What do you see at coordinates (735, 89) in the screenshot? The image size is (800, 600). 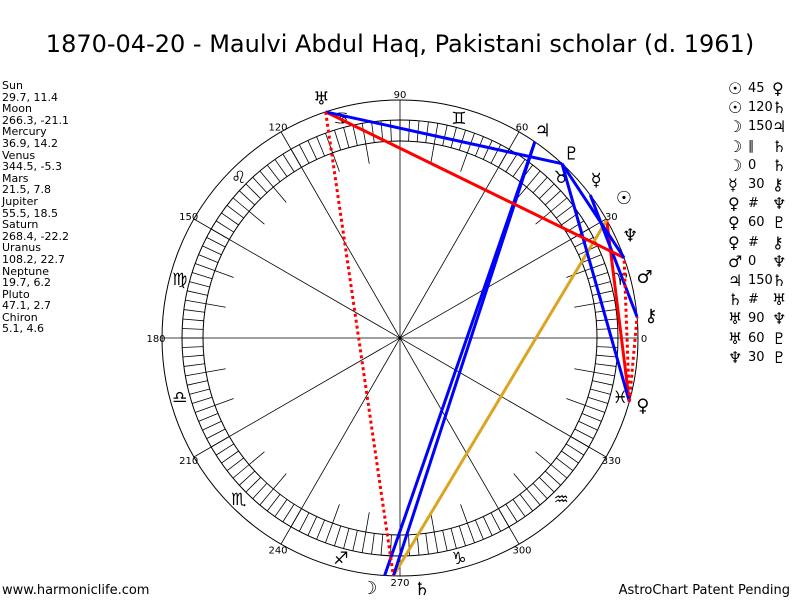 I see `planet-glyph-icon: ☉` at bounding box center [735, 89].